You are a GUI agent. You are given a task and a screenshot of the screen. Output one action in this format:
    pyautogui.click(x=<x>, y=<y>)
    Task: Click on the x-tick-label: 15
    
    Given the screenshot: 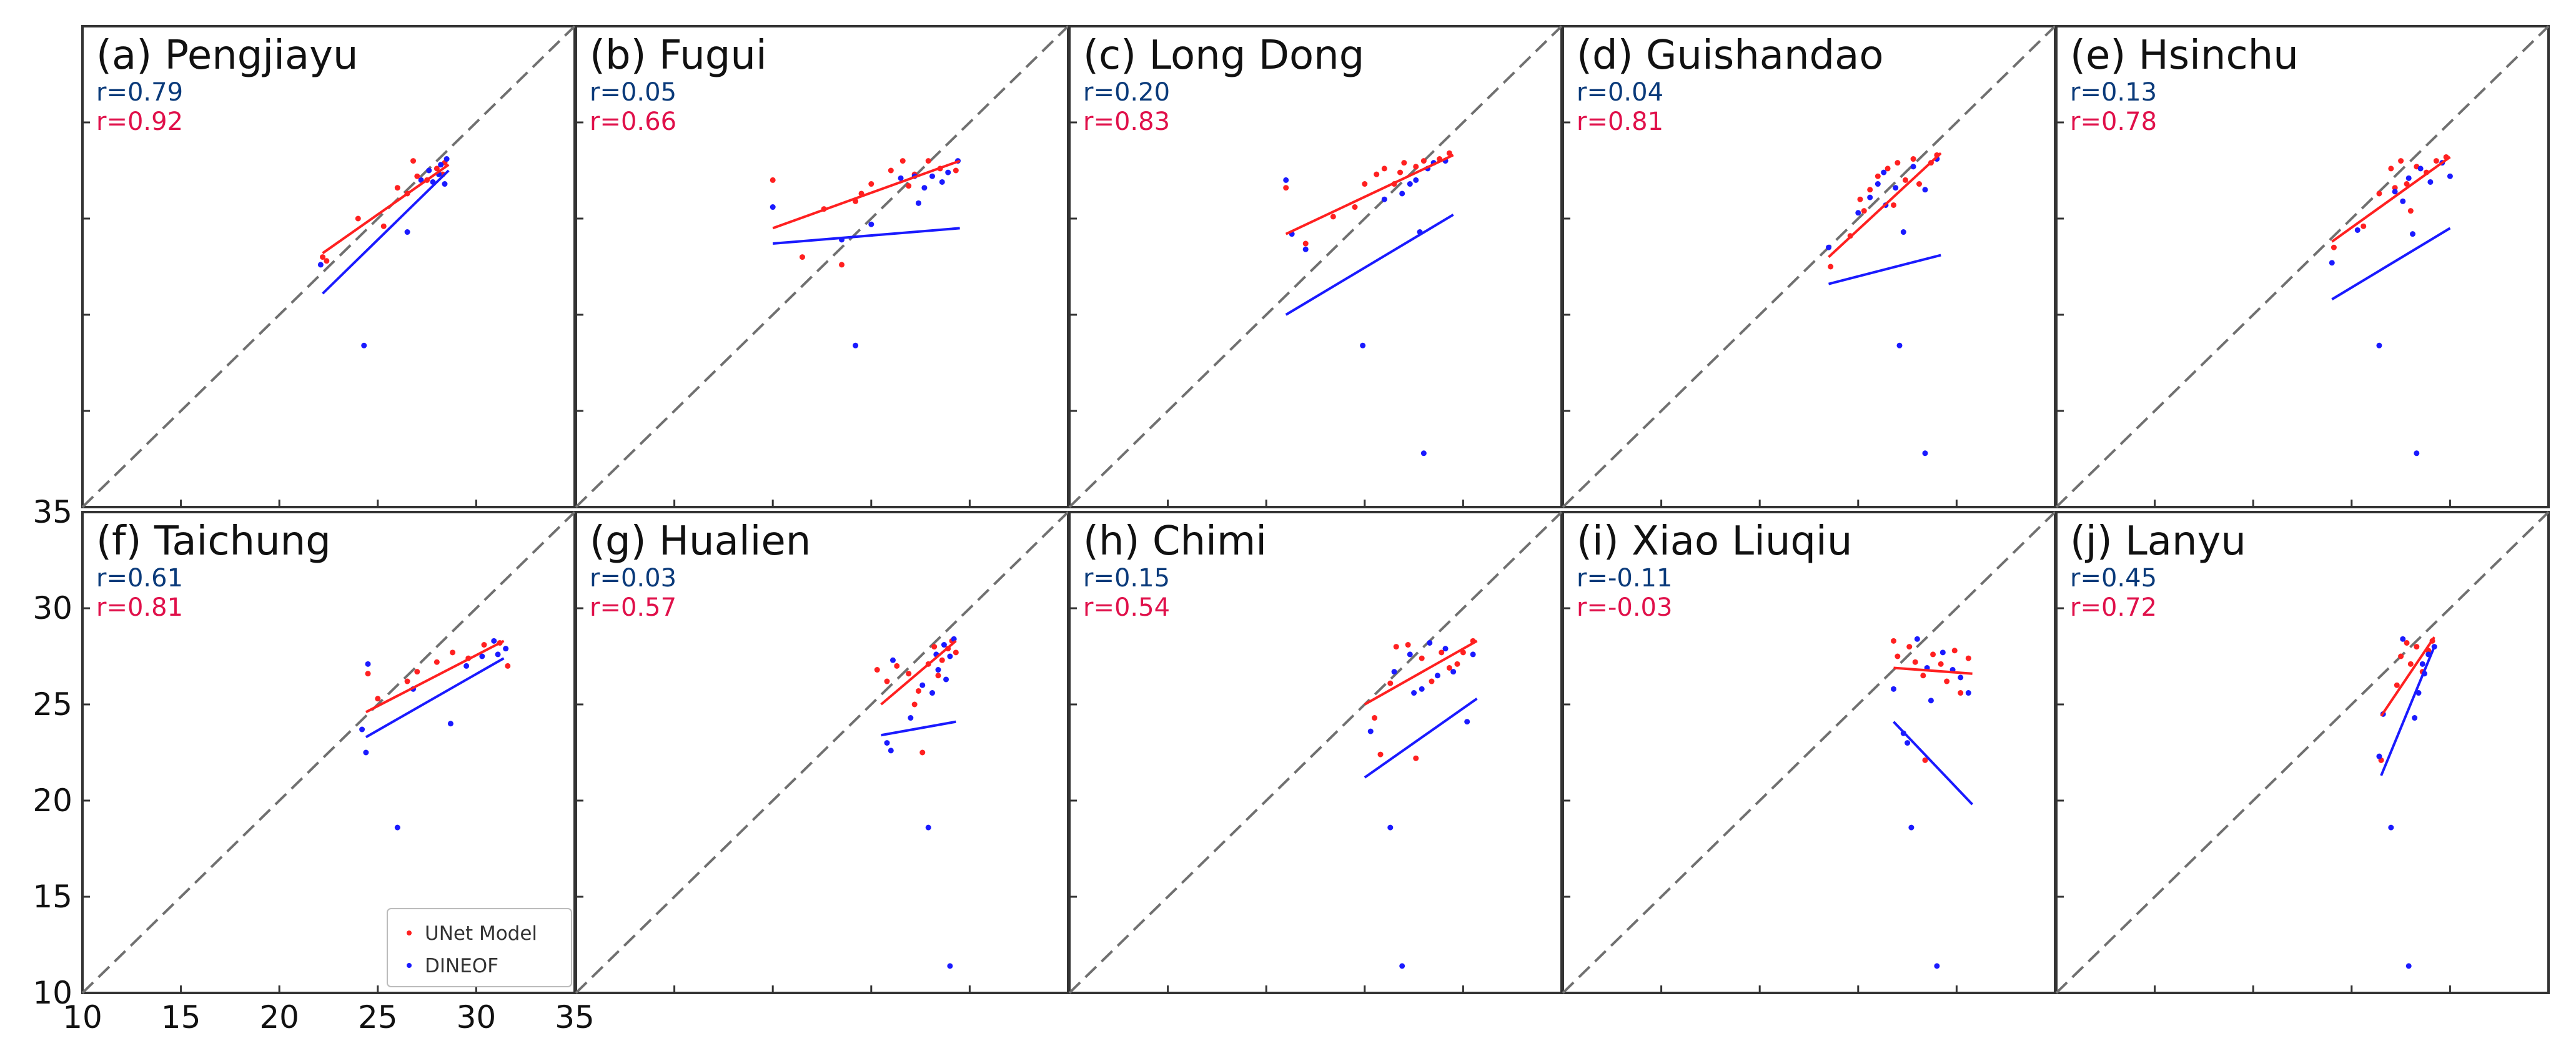 What is the action you would take?
    pyautogui.click(x=181, y=1017)
    